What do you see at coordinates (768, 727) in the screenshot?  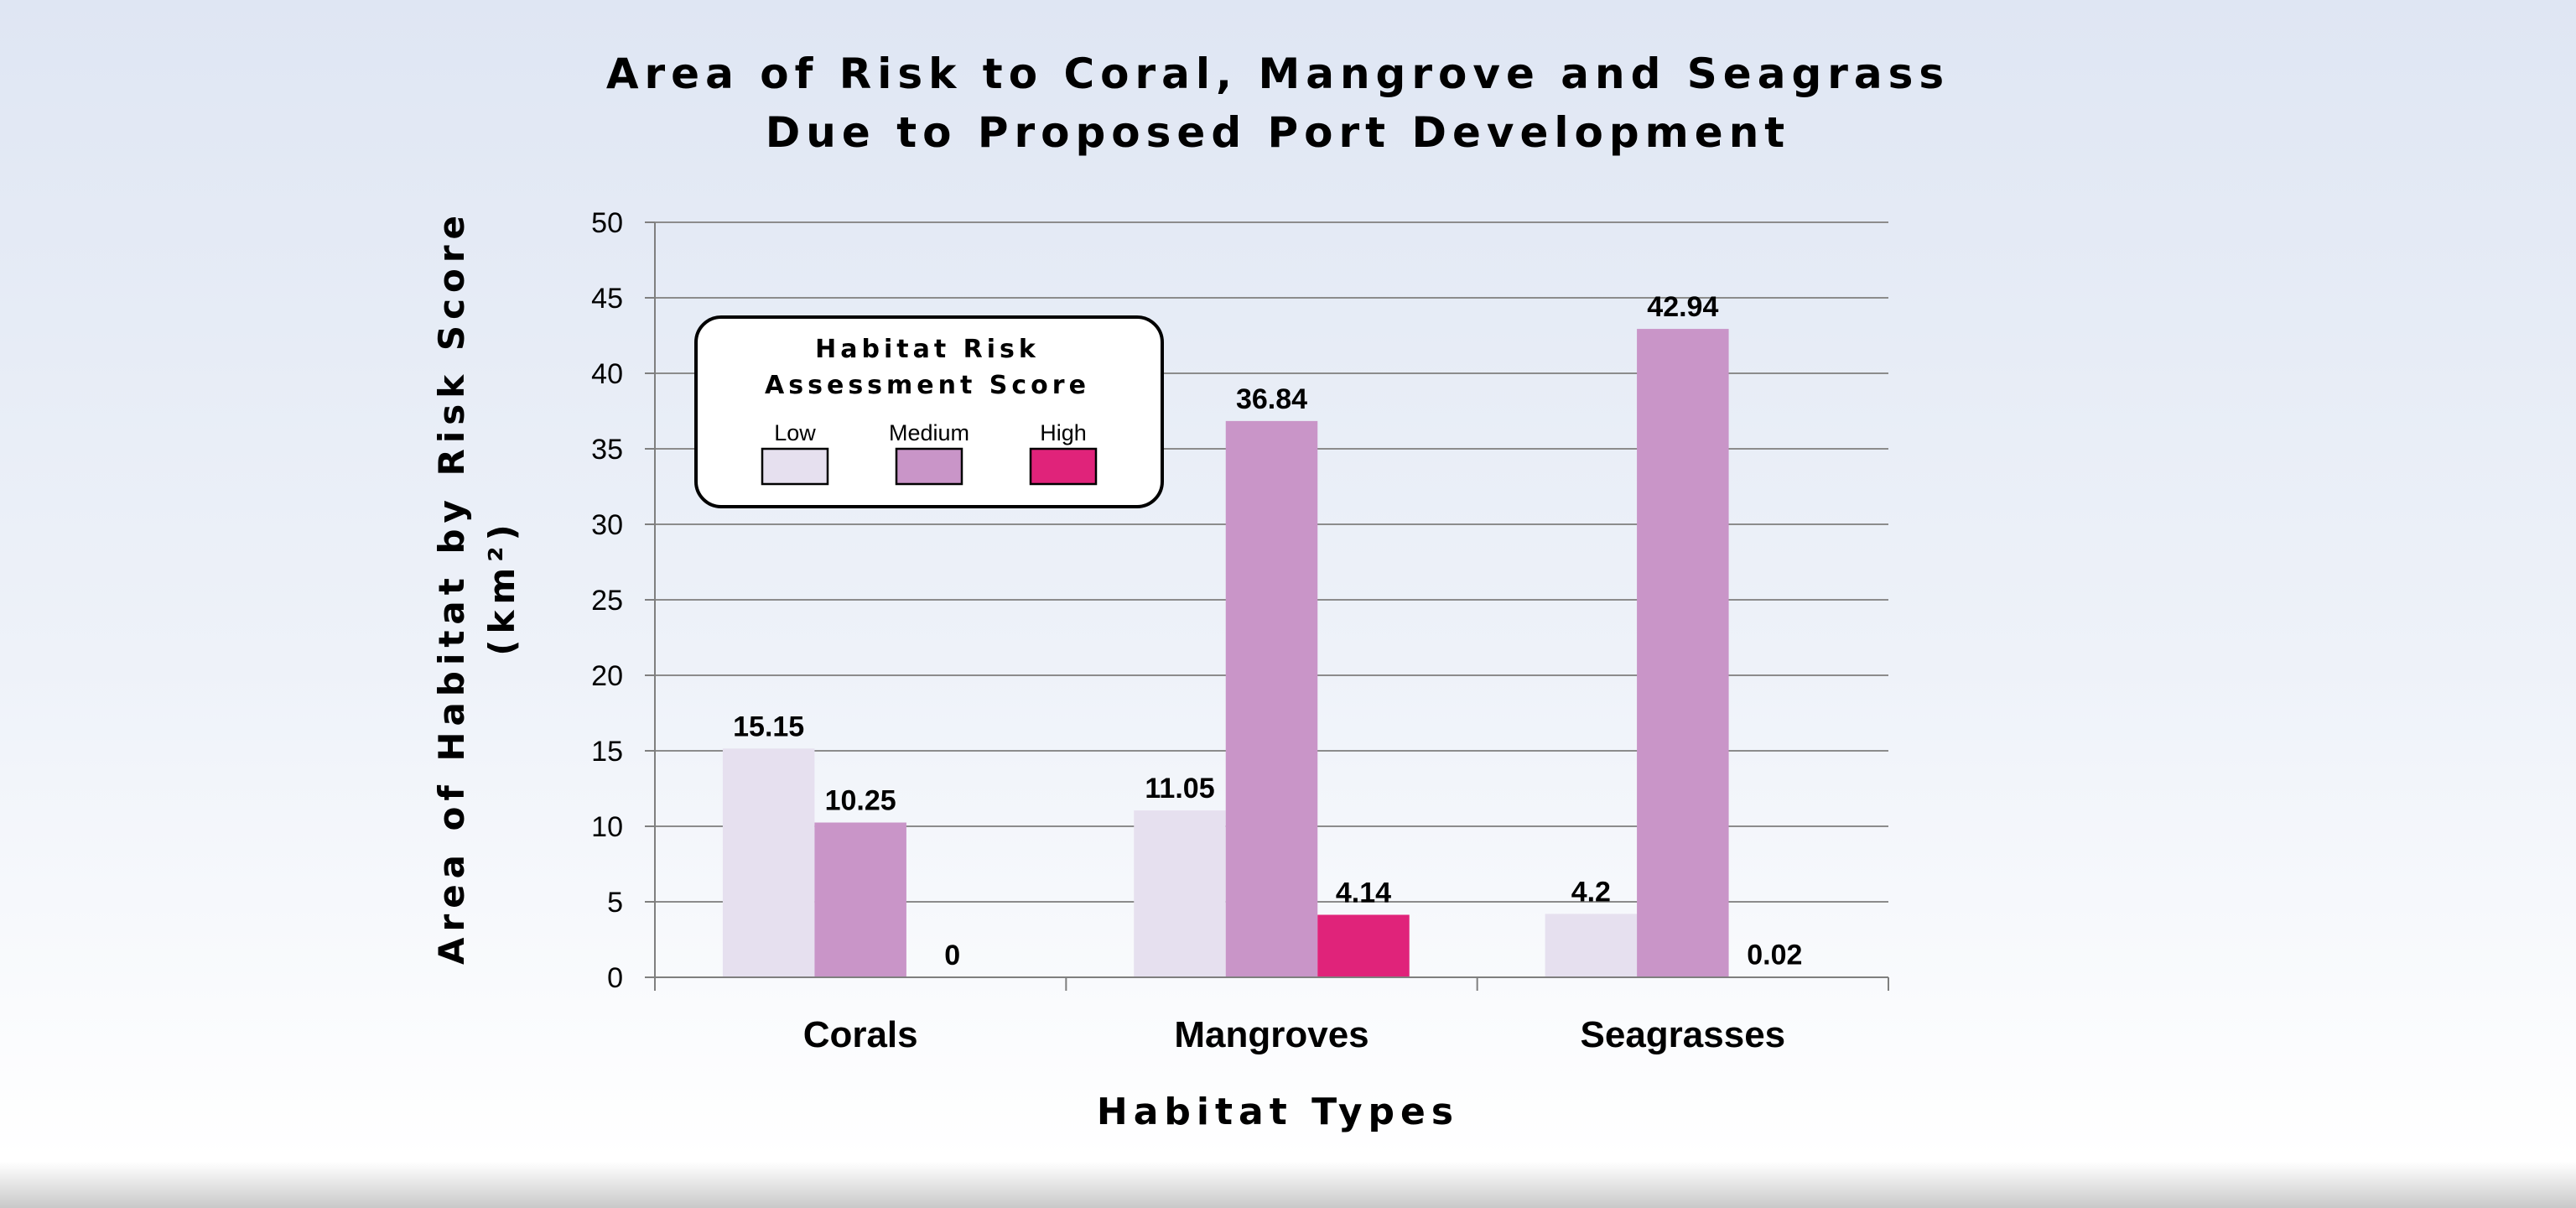 I see `data-label: 15.15` at bounding box center [768, 727].